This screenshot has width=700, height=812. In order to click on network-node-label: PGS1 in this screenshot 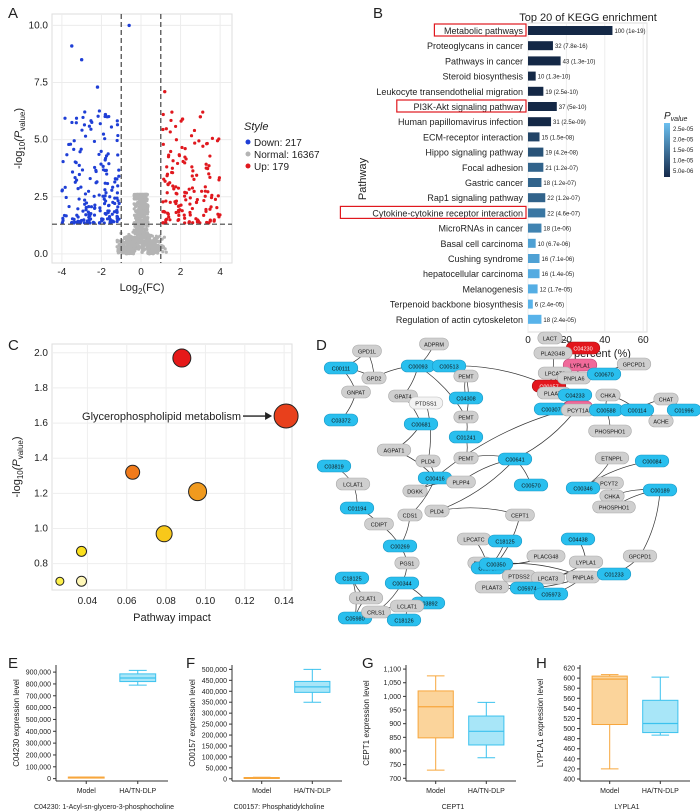, I will do `click(407, 565)`.